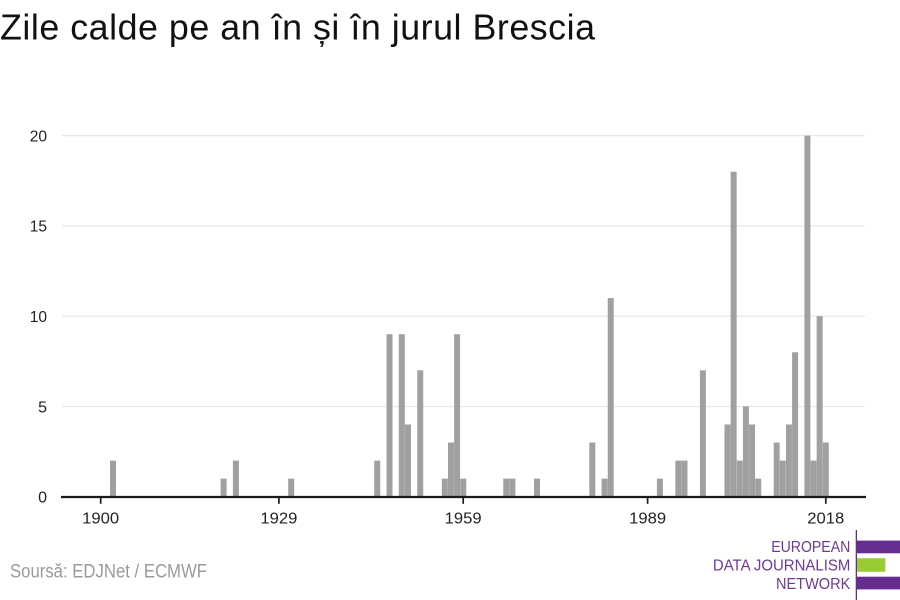 Image resolution: width=900 pixels, height=600 pixels. What do you see at coordinates (38, 136) in the screenshot?
I see `svg-text: 20` at bounding box center [38, 136].